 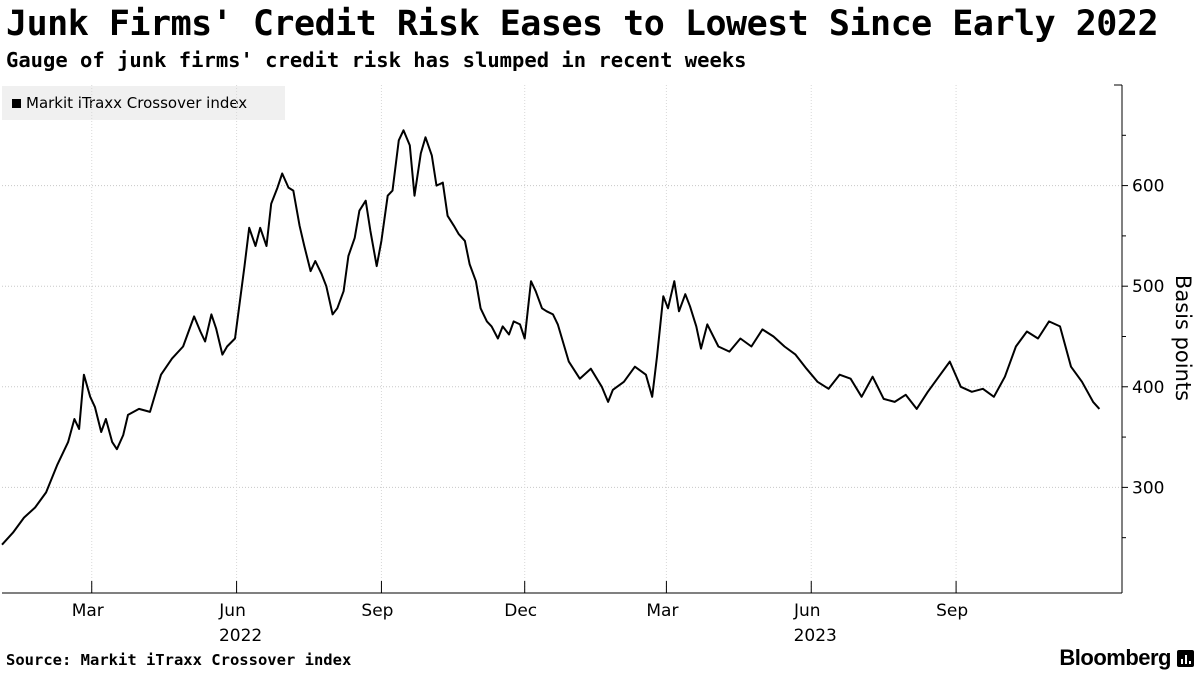 I want to click on x-year-label-0: 2022, so click(x=240, y=636).